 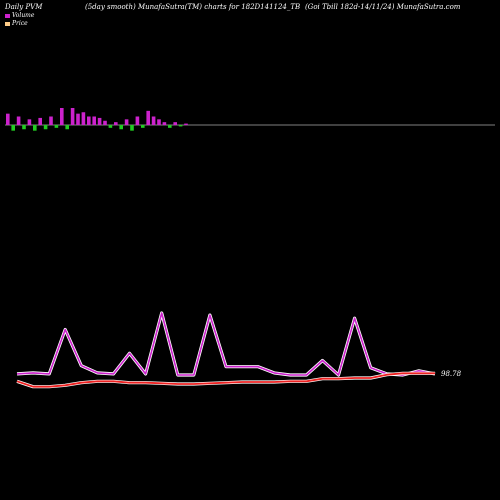 I want to click on volume-line, so click(x=226, y=344).